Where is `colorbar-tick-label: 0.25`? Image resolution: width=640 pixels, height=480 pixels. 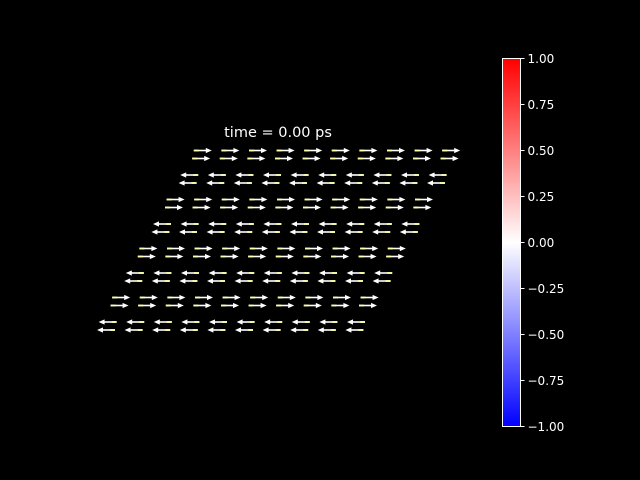 colorbar-tick-label: 0.25 is located at coordinates (541, 197).